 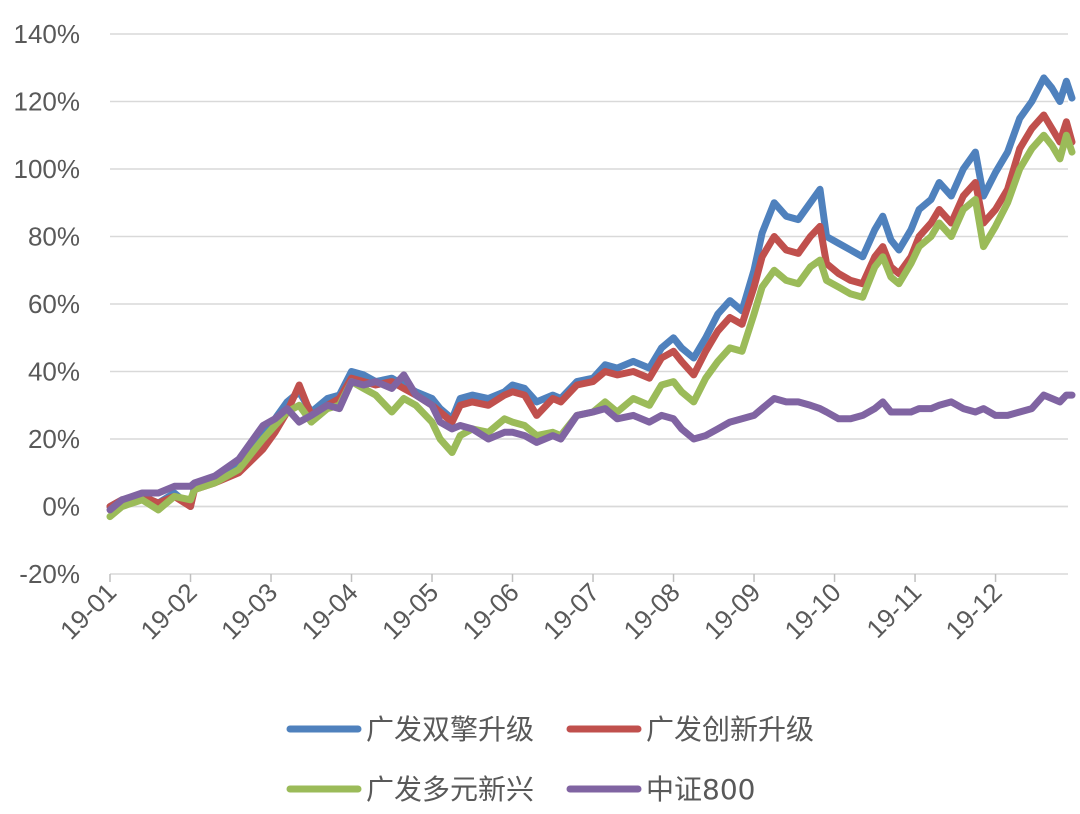 What do you see at coordinates (652, 611) in the screenshot?
I see `x-tick-label: 19-08` at bounding box center [652, 611].